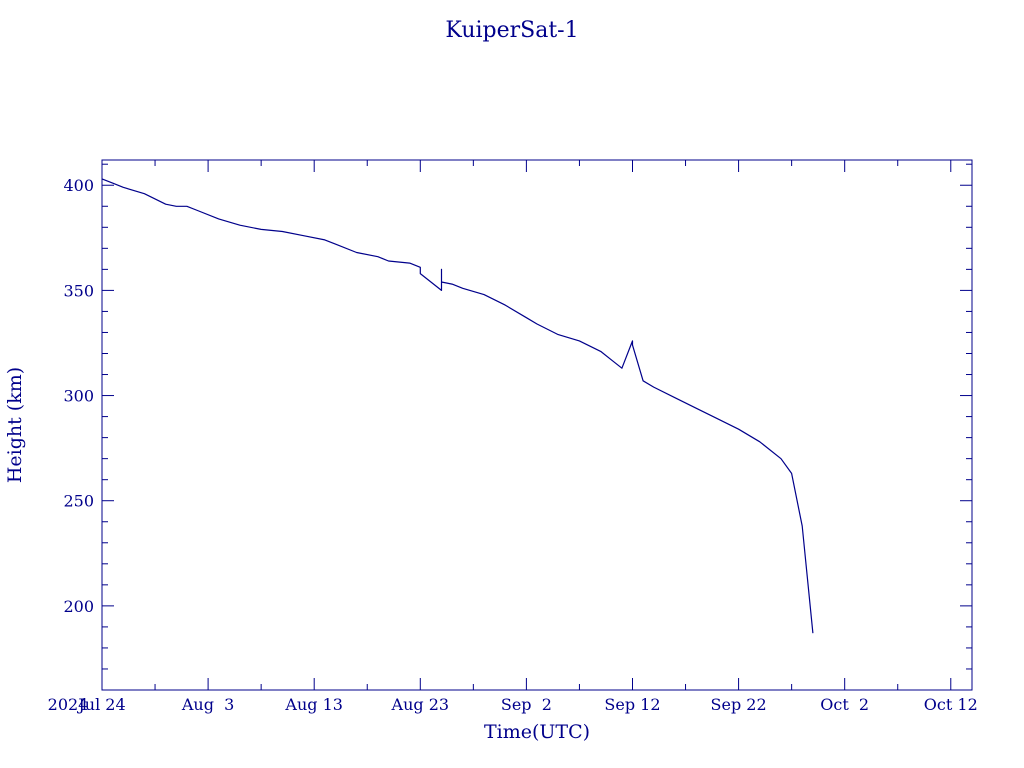 Image resolution: width=1024 pixels, height=768 pixels. I want to click on chart-title: KuiperSat-1, so click(511, 30).